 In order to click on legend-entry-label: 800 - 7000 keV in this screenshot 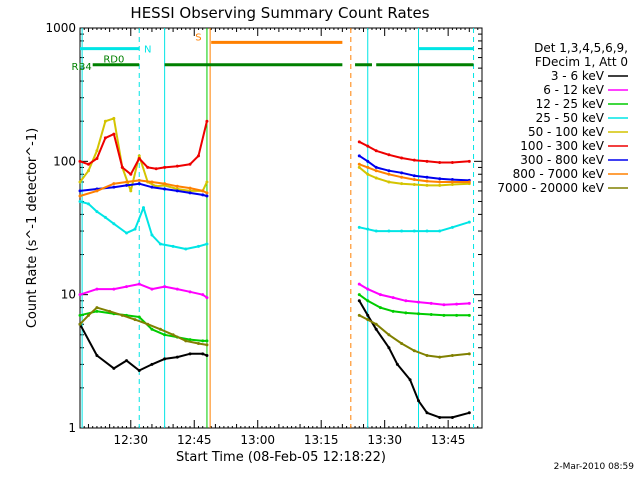, I will do `click(559, 174)`.